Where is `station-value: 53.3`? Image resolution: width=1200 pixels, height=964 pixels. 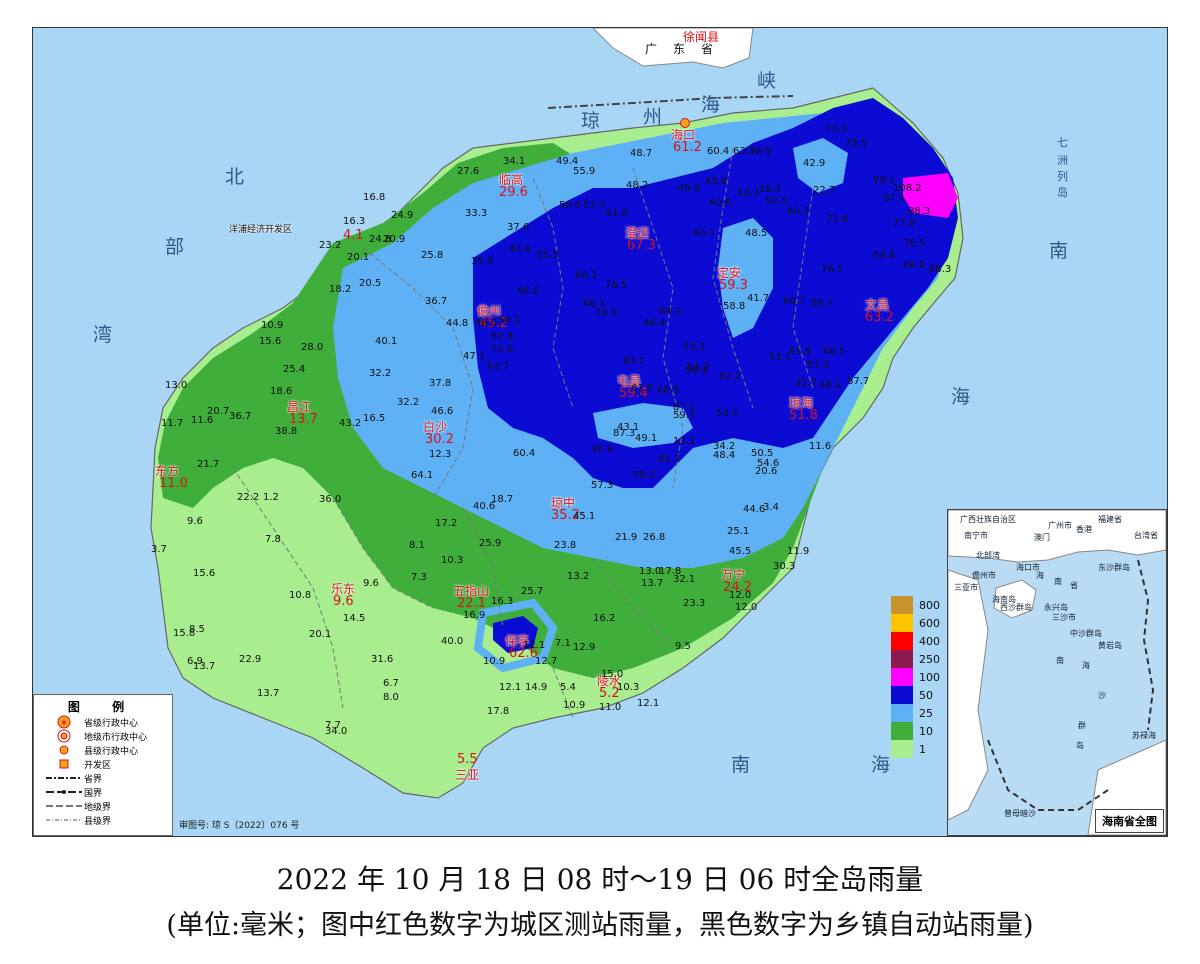 station-value: 53.3 is located at coordinates (727, 413).